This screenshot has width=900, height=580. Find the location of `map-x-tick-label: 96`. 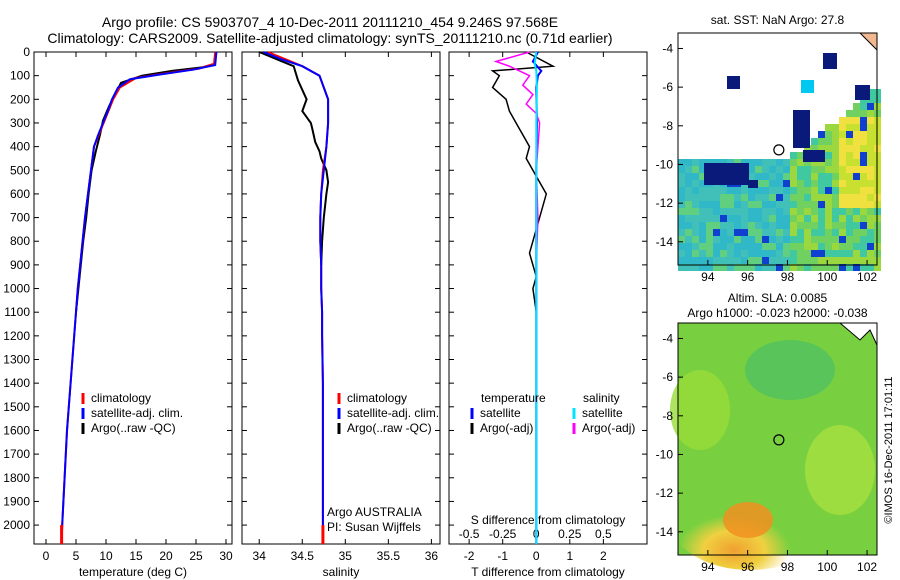

map-x-tick-label: 96 is located at coordinates (748, 277).